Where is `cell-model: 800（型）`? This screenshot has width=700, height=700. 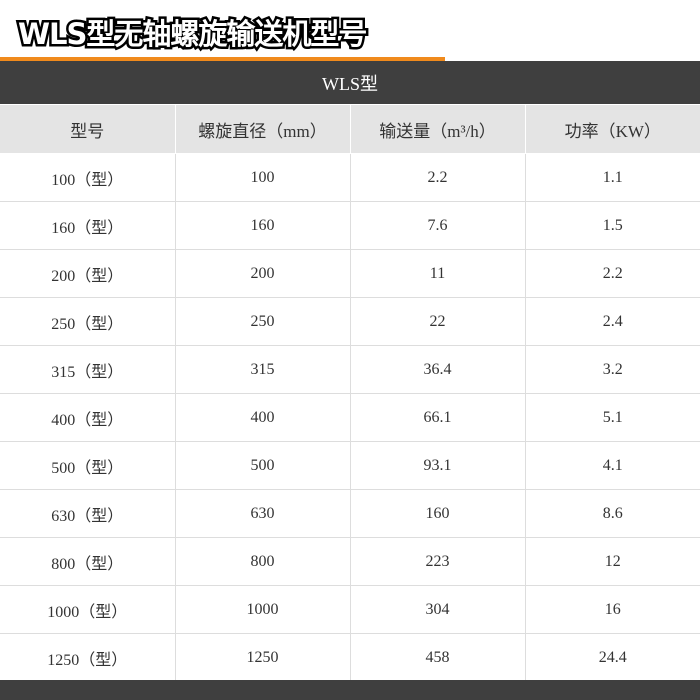
cell-model: 800（型） is located at coordinates (88, 561).